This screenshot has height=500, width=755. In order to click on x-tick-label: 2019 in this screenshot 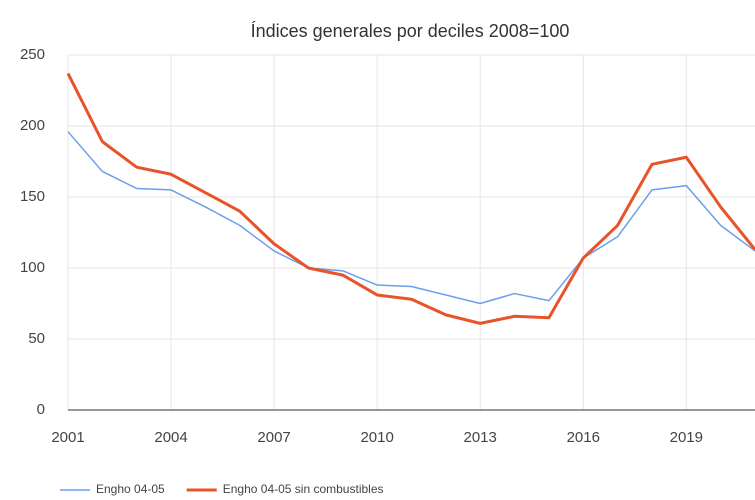, I will do `click(686, 437)`.